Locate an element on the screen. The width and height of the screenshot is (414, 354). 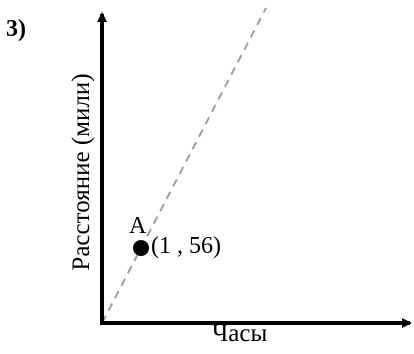
point-a-marker is located at coordinates (141, 248).